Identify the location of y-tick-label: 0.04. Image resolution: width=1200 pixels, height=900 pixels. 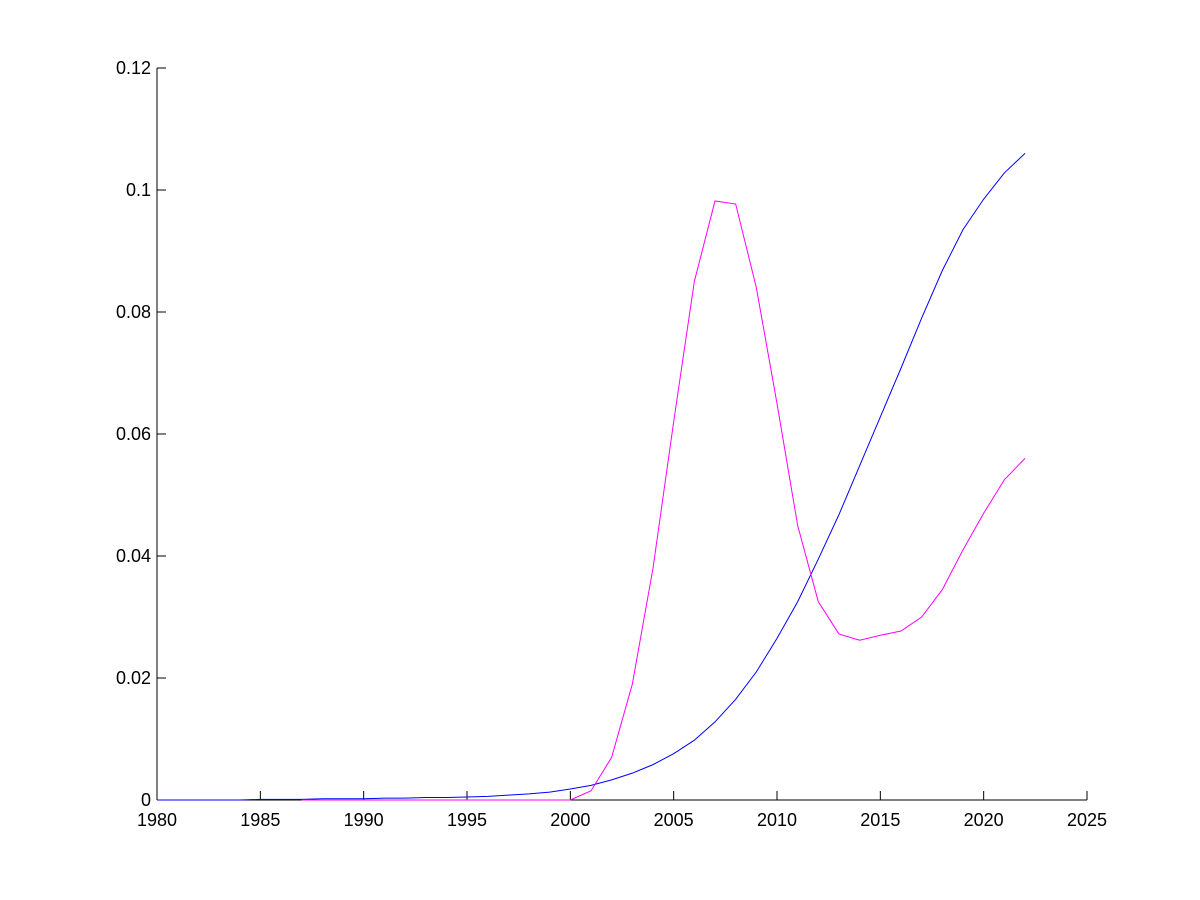
(133, 556).